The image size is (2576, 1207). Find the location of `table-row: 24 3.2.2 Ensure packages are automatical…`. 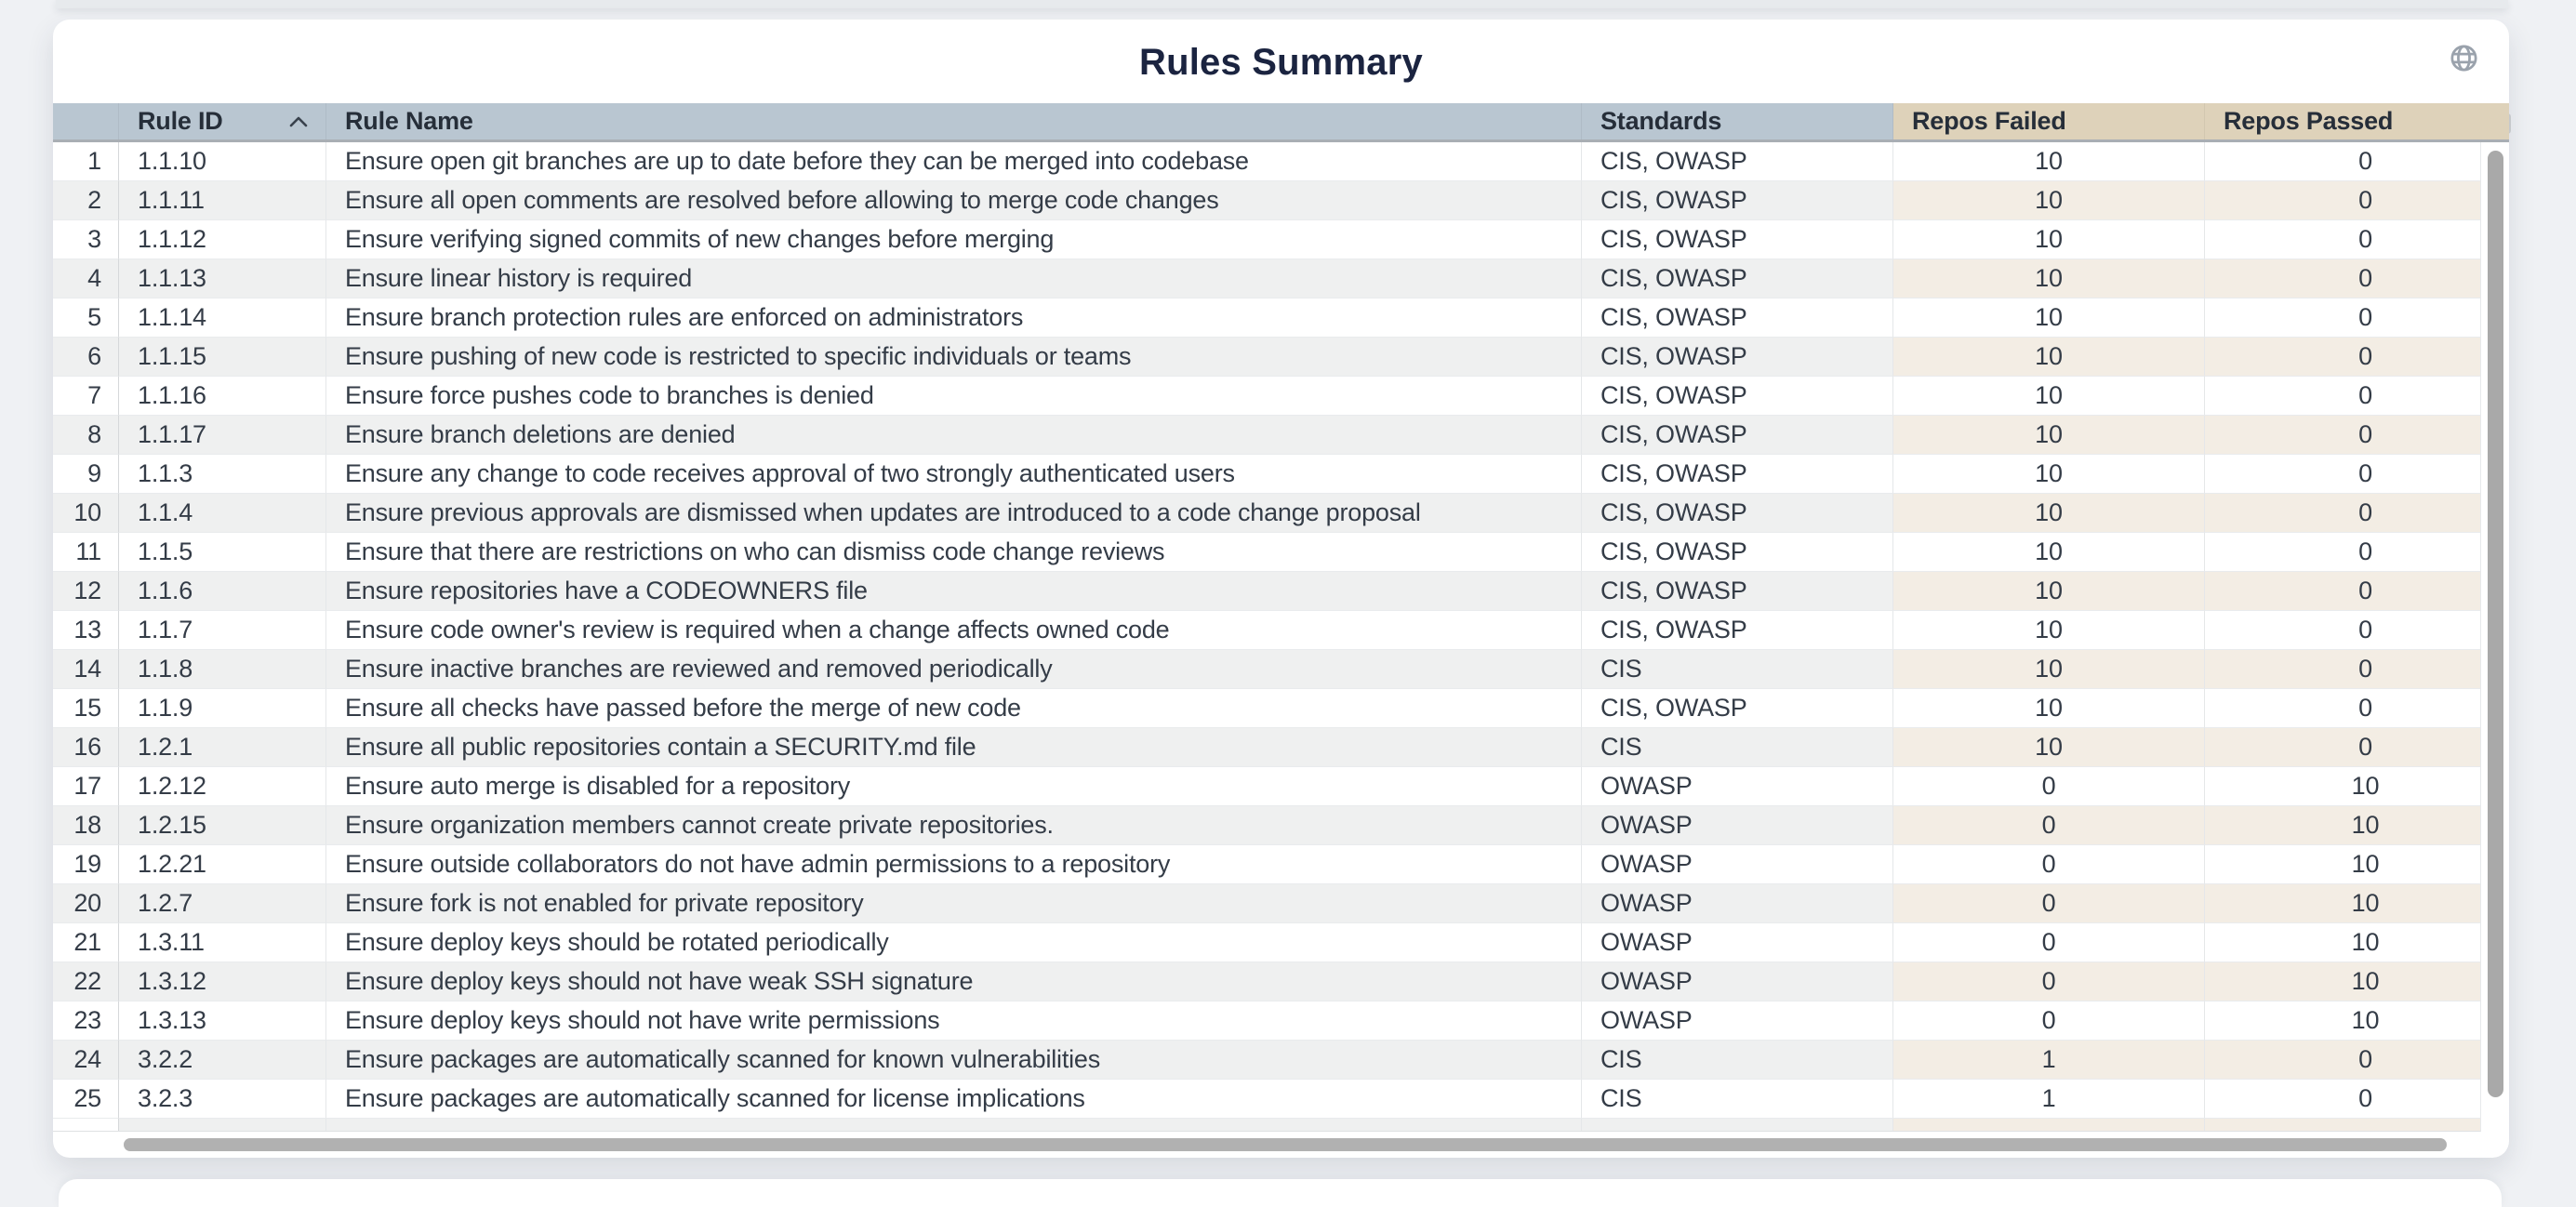

table-row: 24 3.2.2 Ensure packages are automatical… is located at coordinates (1266, 1061).